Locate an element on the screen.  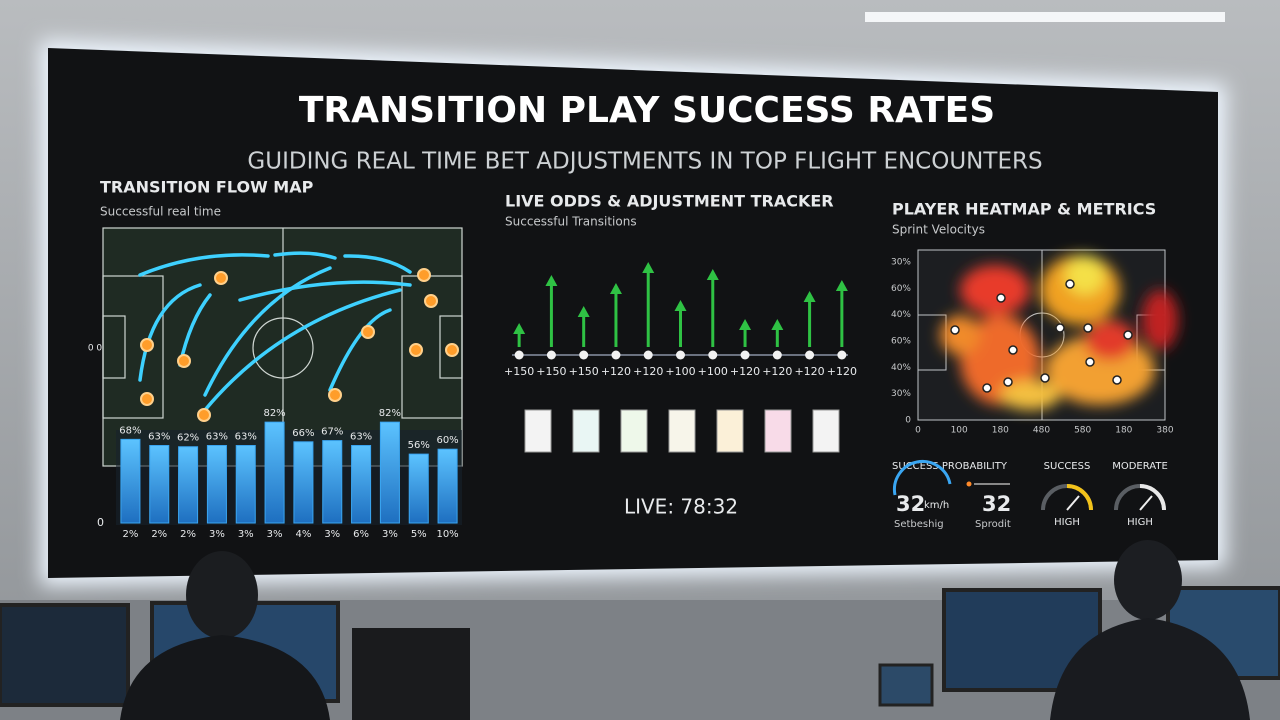
heat-x-label: 480 is located at coordinates (1041, 431).